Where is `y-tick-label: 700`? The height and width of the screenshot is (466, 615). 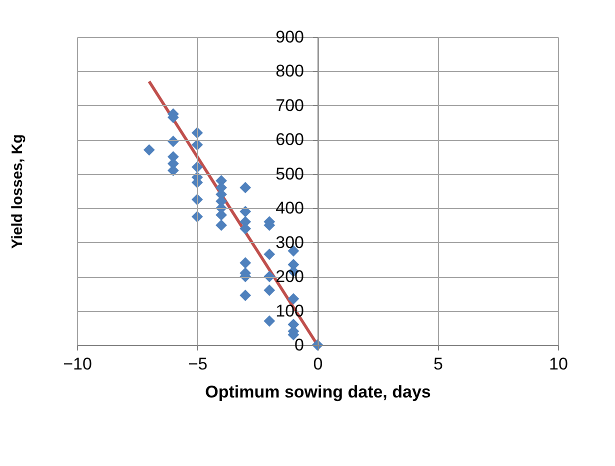
y-tick-label: 700 is located at coordinates (290, 105).